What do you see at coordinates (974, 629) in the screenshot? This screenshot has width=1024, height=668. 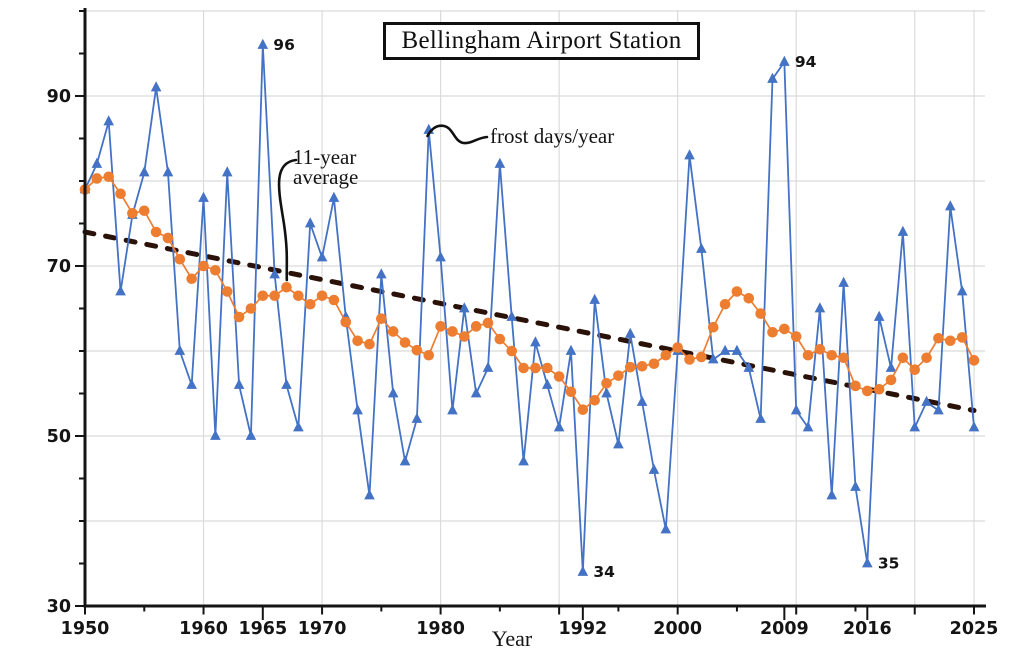 I see `x-tick-label: 2025` at bounding box center [974, 629].